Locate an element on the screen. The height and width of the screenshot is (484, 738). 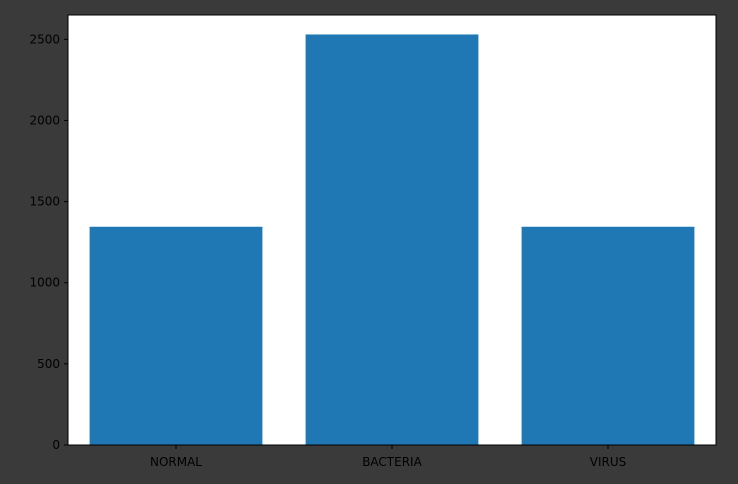
y-tick-label: 1000 is located at coordinates (44, 283).